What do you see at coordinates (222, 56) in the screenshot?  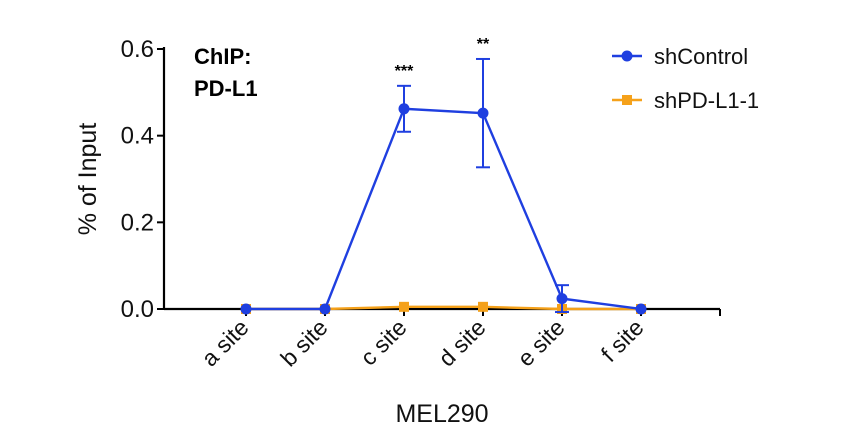 I see `chart-title-line: ChIP:` at bounding box center [222, 56].